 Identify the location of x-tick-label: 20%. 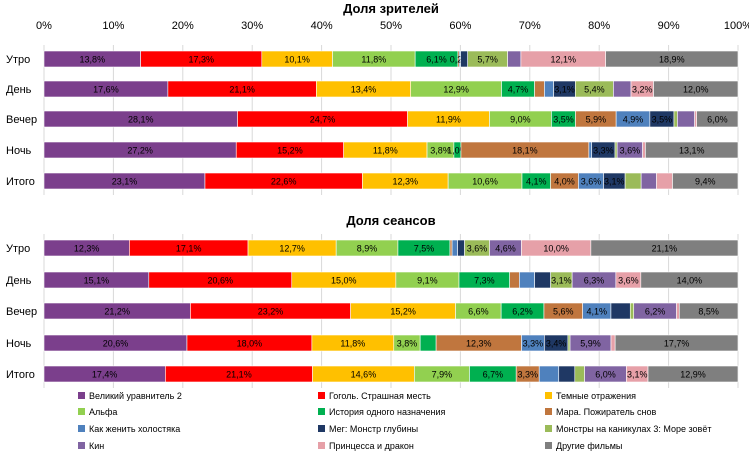
(183, 26).